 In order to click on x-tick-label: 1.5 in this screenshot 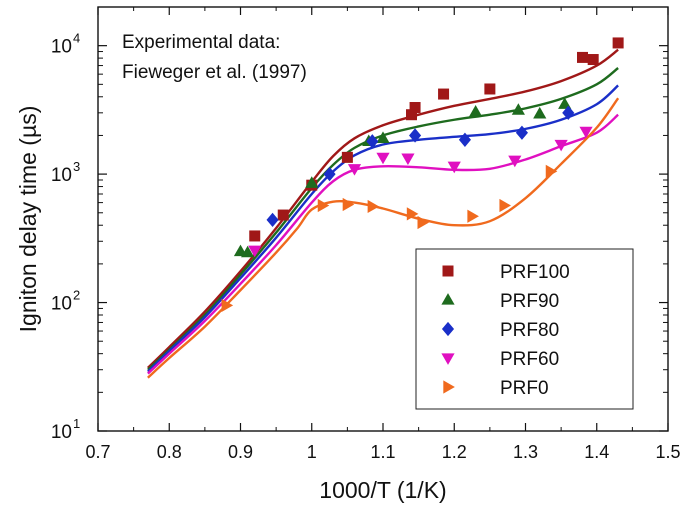, I will do `click(667, 452)`.